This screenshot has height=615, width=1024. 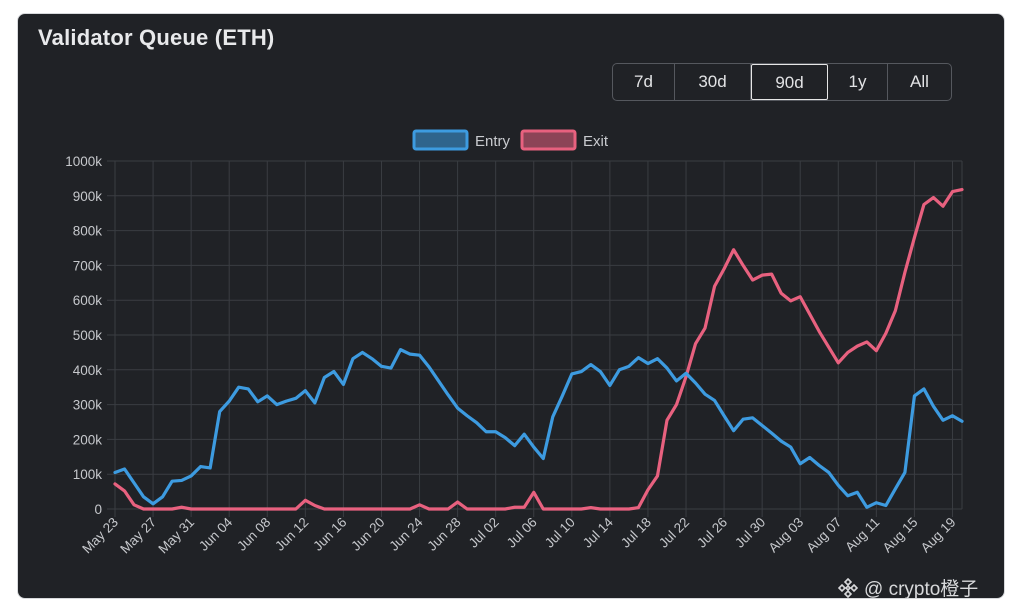 I want to click on watermark-text: @ crypto橙子, so click(x=921, y=589).